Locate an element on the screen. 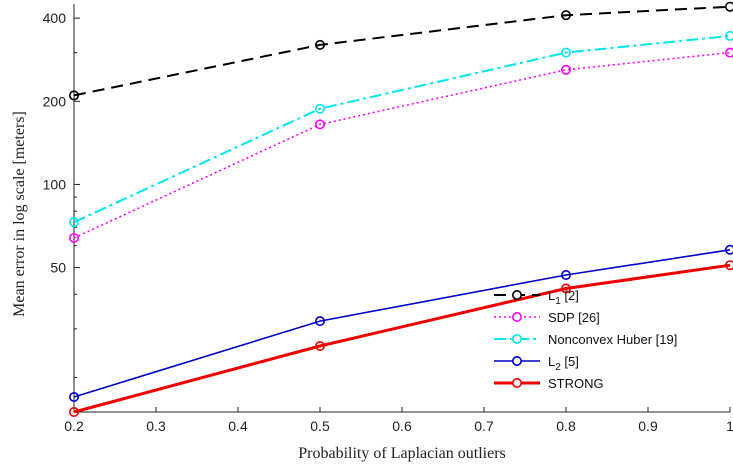  x-tick-label: 0.3 is located at coordinates (156, 426).